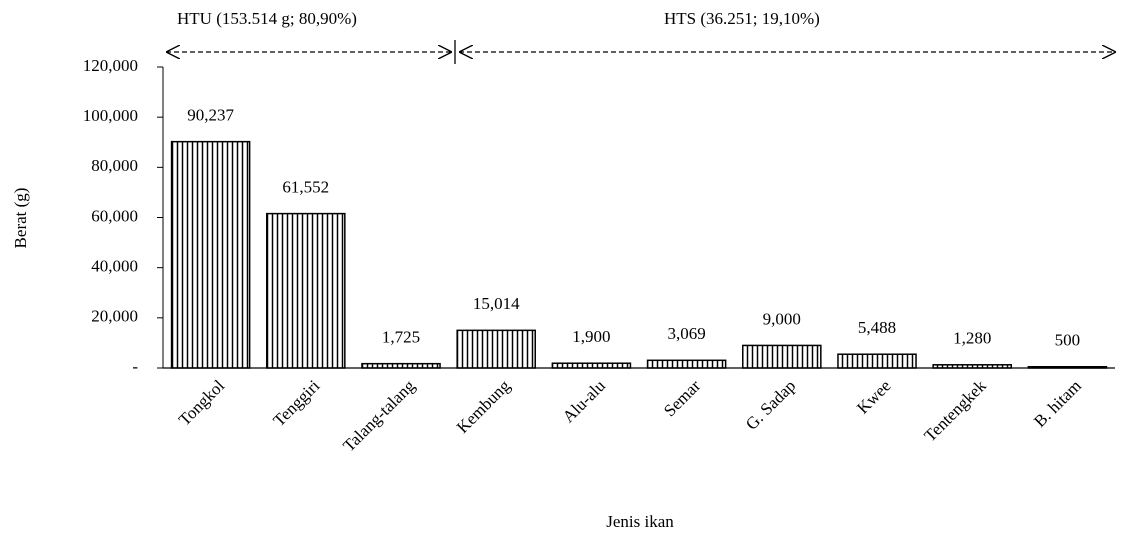  What do you see at coordinates (135, 366) in the screenshot?
I see `y-tick-label: -` at bounding box center [135, 366].